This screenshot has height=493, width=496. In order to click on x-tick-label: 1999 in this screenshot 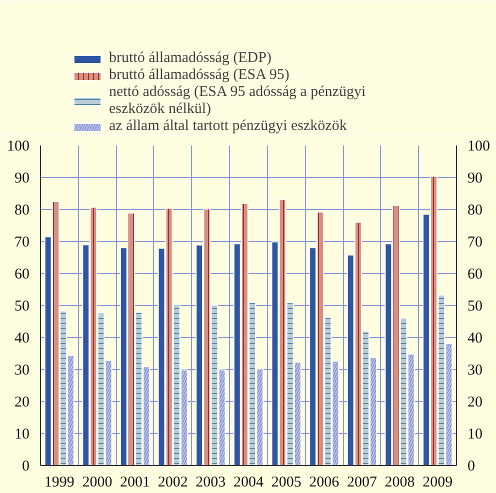, I will do `click(59, 482)`.